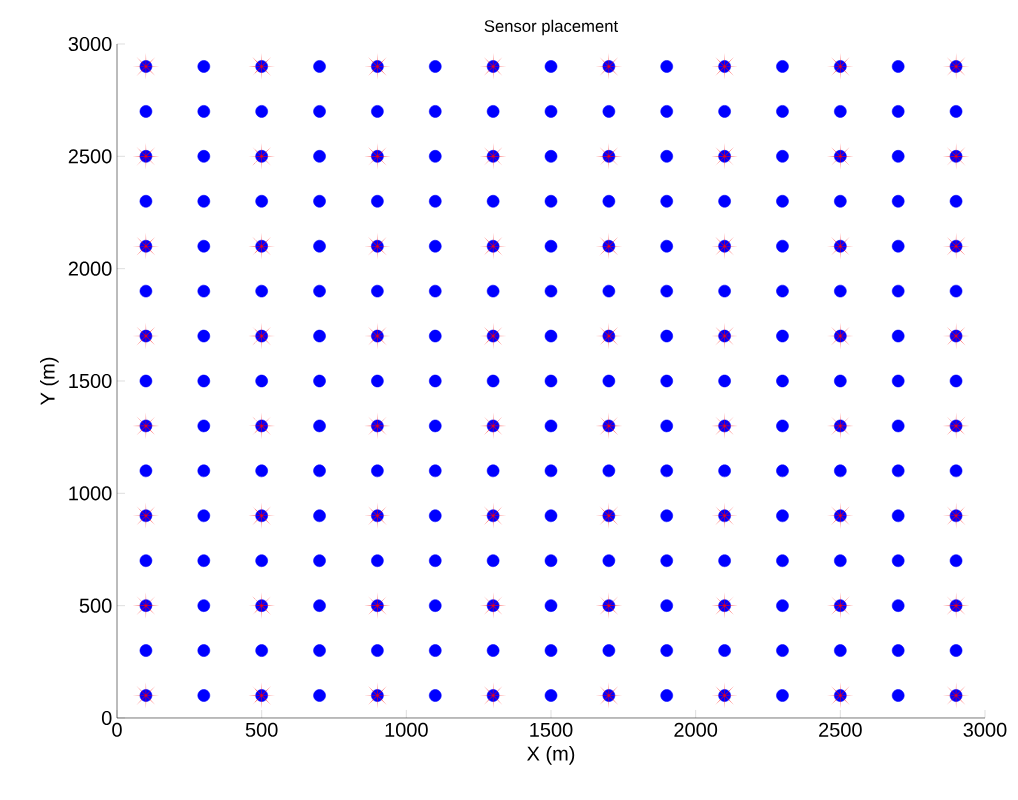 The width and height of the screenshot is (1018, 800). Describe the element at coordinates (406, 729) in the screenshot. I see `x-tick-label: 1000` at that location.